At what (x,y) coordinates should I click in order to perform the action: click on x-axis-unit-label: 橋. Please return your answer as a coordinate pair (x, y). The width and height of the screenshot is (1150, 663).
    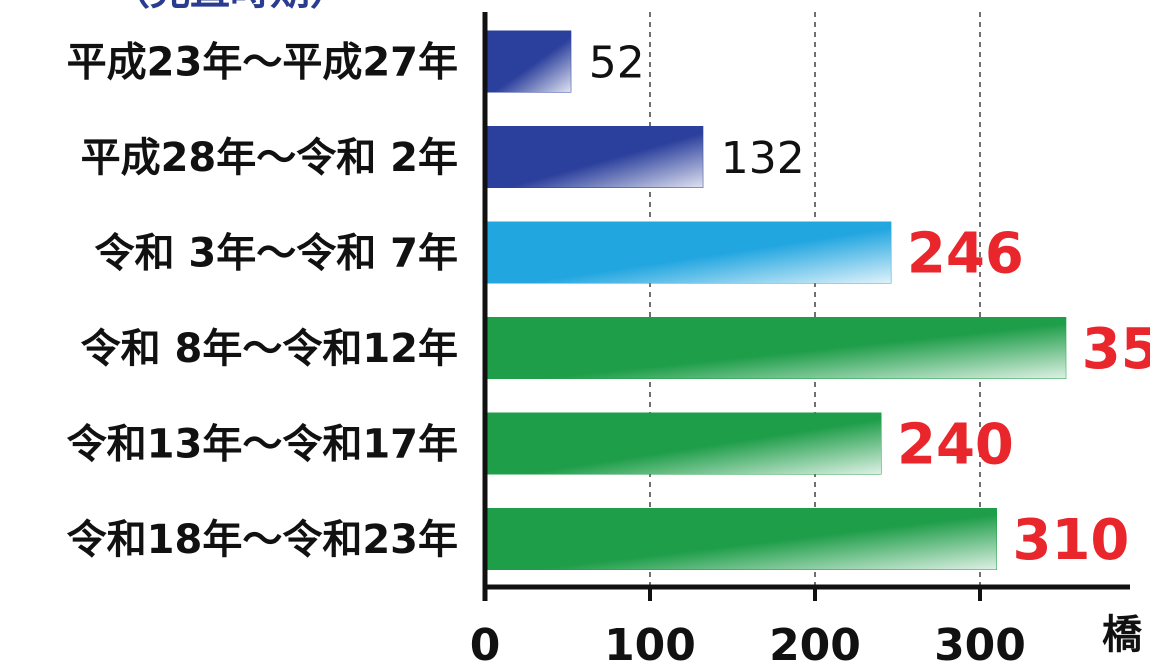
    Looking at the image, I should click on (1122, 635).